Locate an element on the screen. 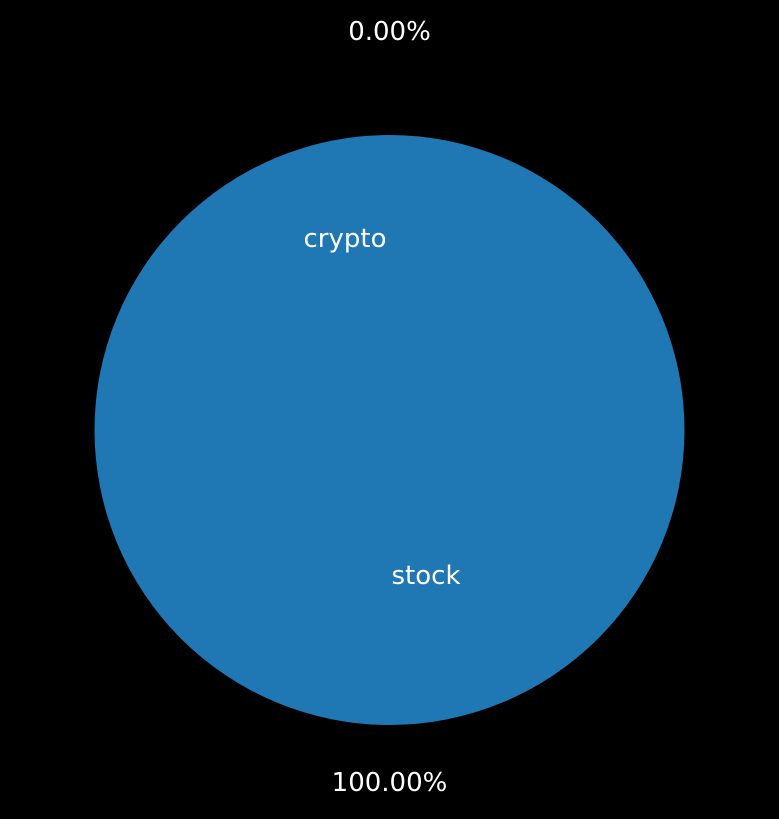 This screenshot has height=819, width=779. slice-percent-crypto: 0.00% is located at coordinates (389, 32).